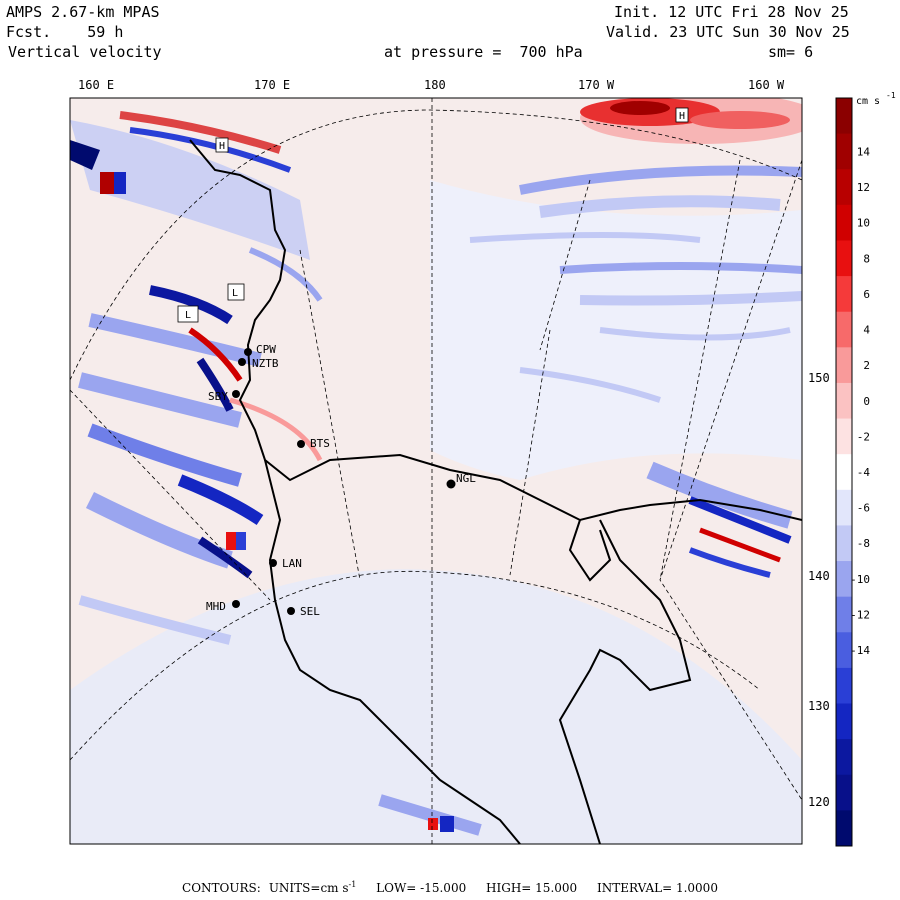  What do you see at coordinates (435, 85) in the screenshot?
I see `lon-label-180: 180` at bounding box center [435, 85].